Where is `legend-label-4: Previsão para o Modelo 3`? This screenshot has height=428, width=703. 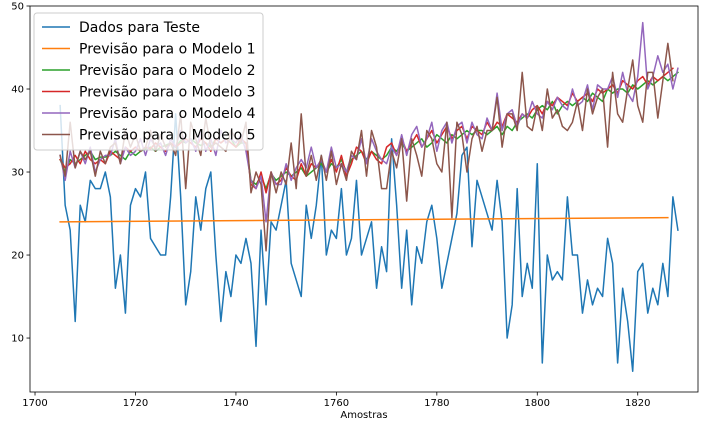
legend-label-4: Previsão para o Modelo 3 is located at coordinates (167, 93).